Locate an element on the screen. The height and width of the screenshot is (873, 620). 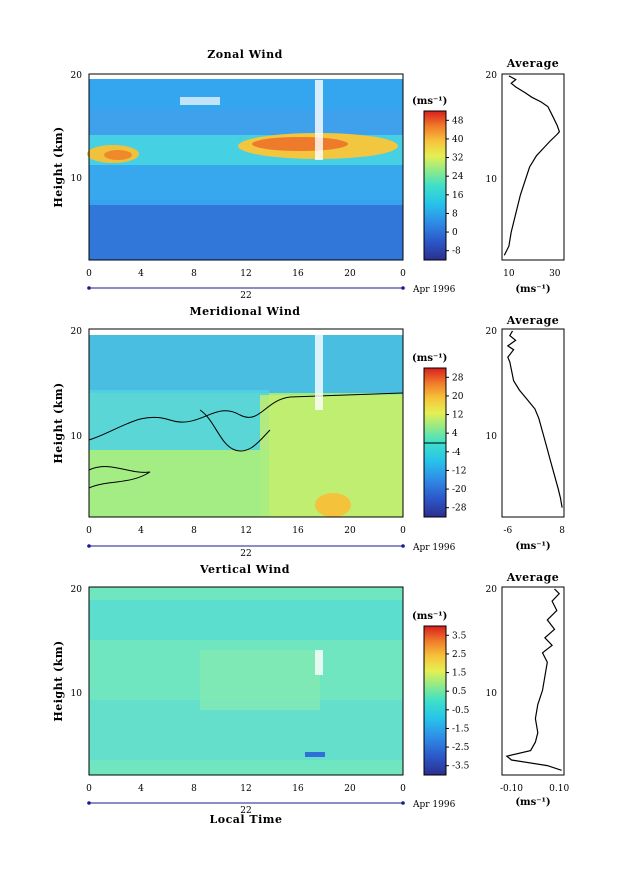
colorbar-tick-label: 4 is located at coordinates (455, 434).